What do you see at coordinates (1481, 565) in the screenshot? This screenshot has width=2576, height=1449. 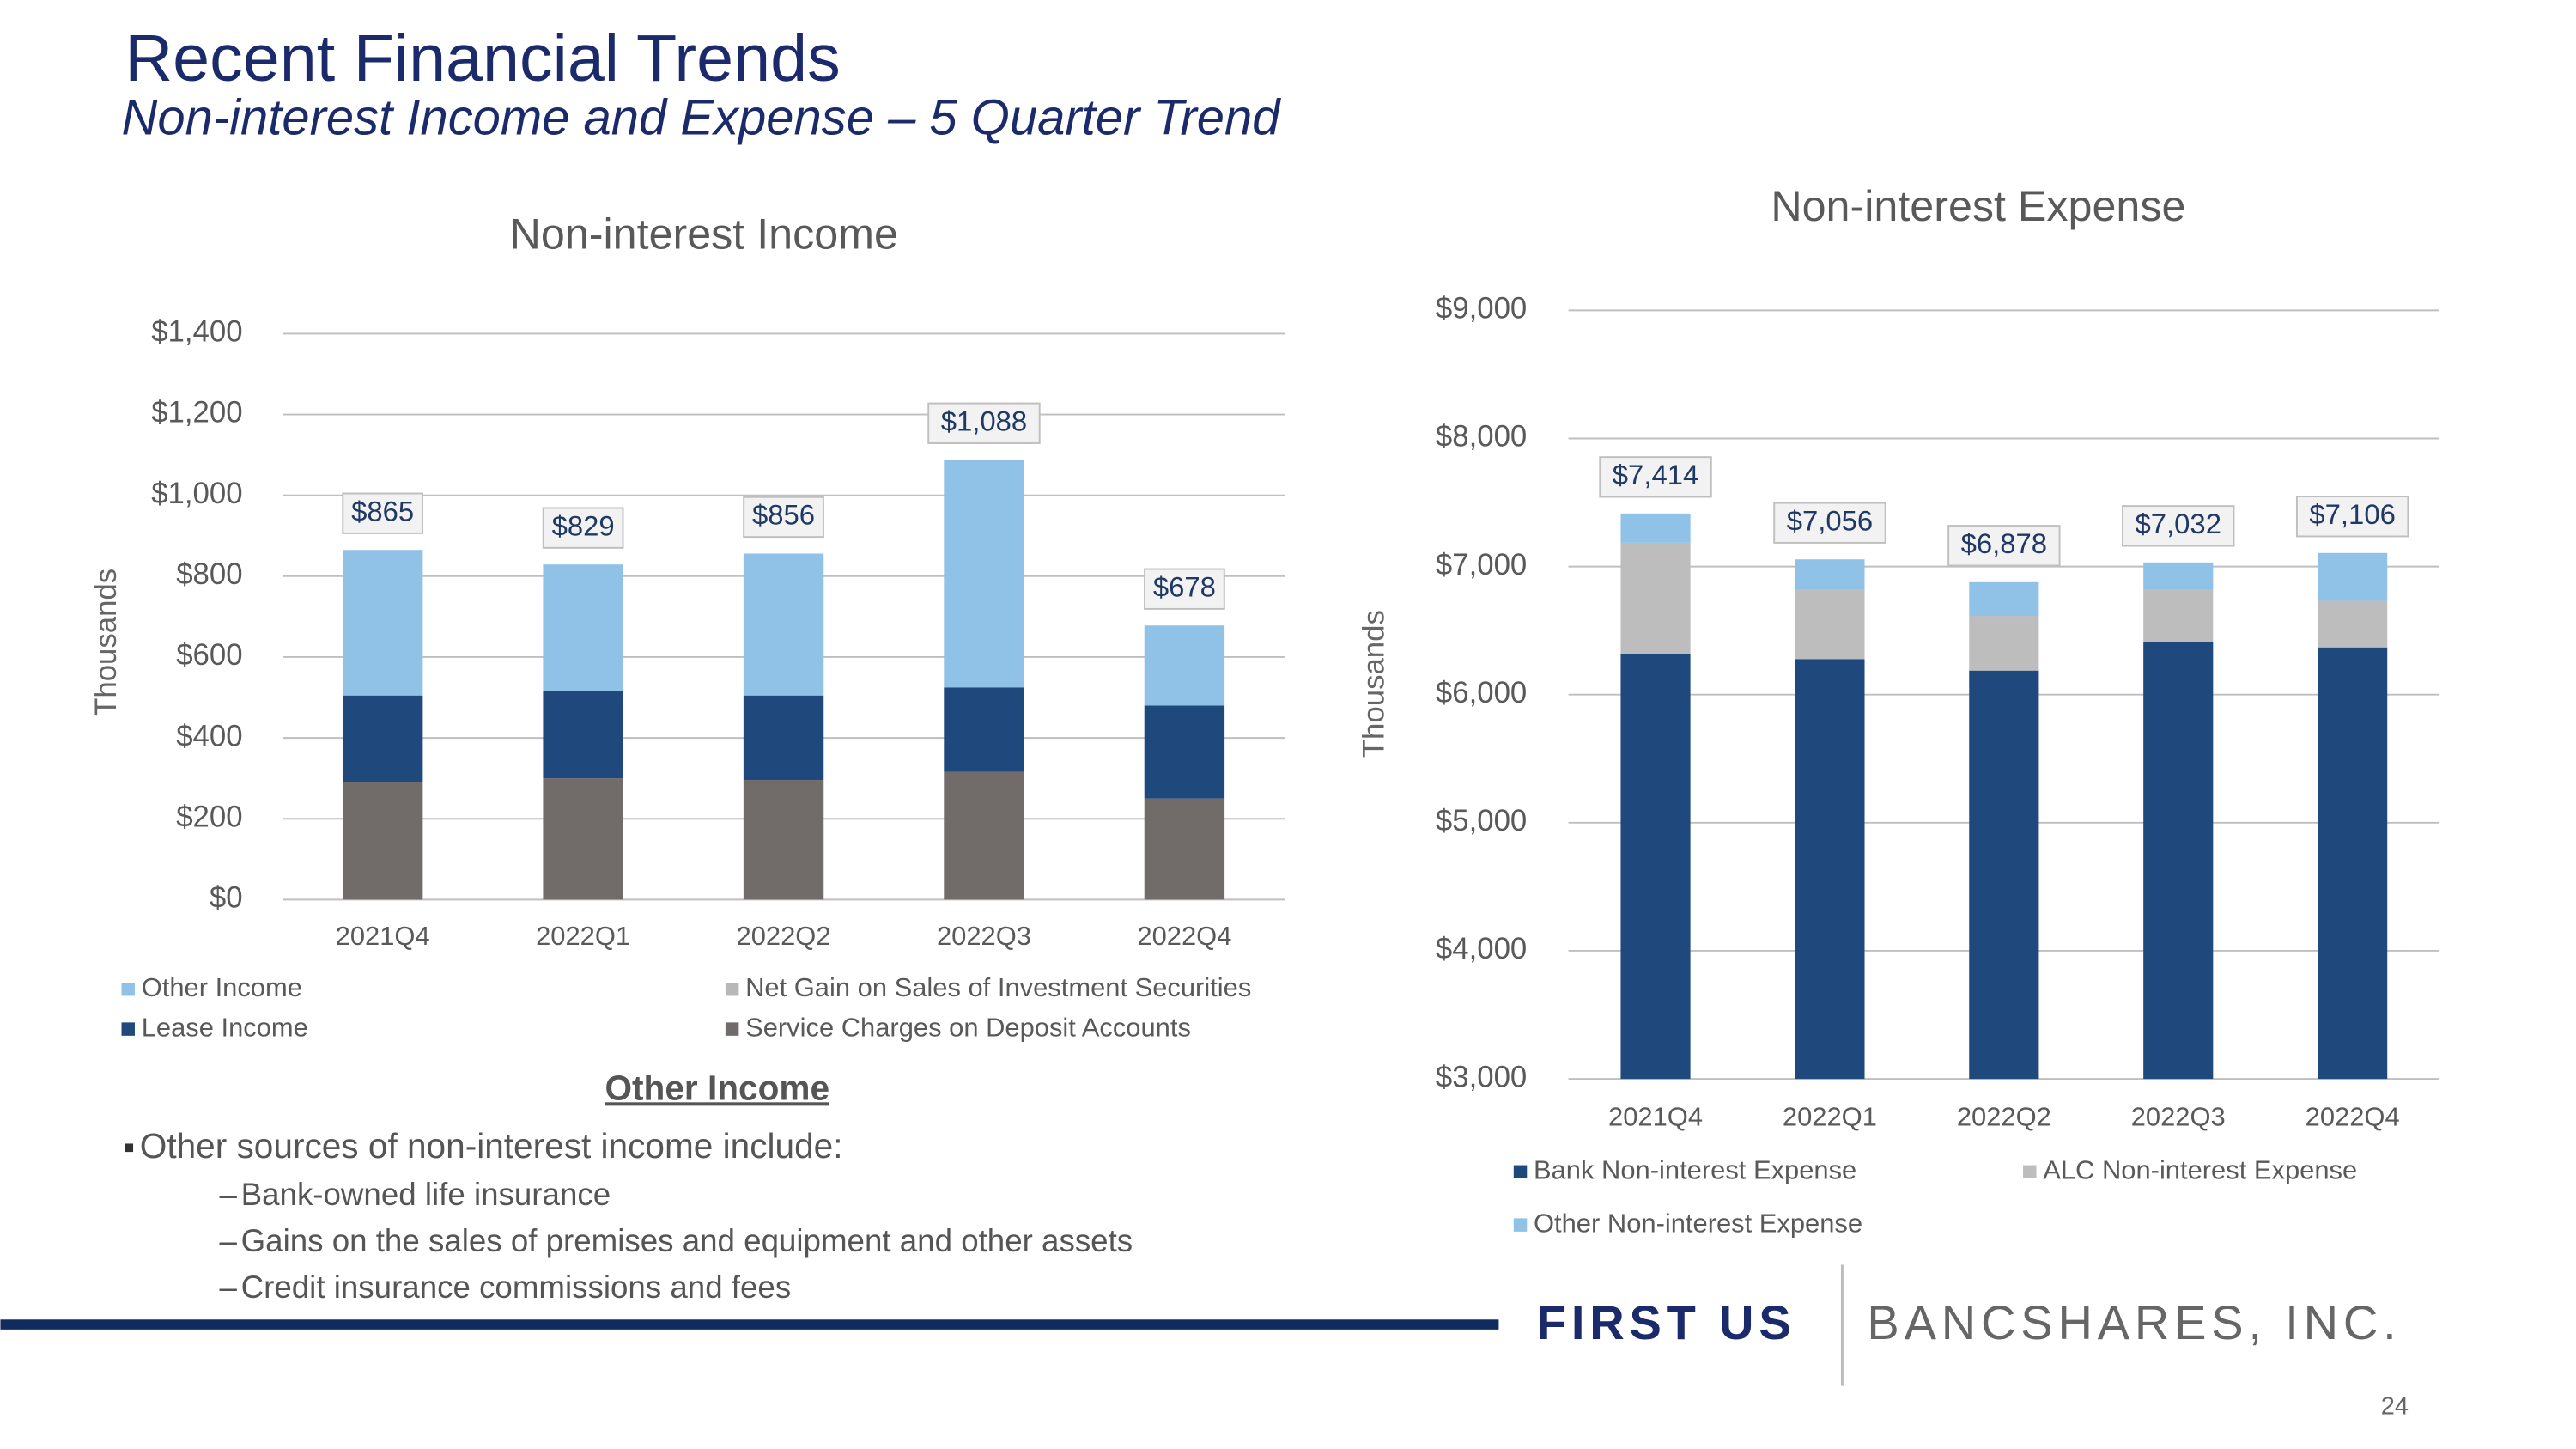 I see `y-tick-label: $7,000` at bounding box center [1481, 565].